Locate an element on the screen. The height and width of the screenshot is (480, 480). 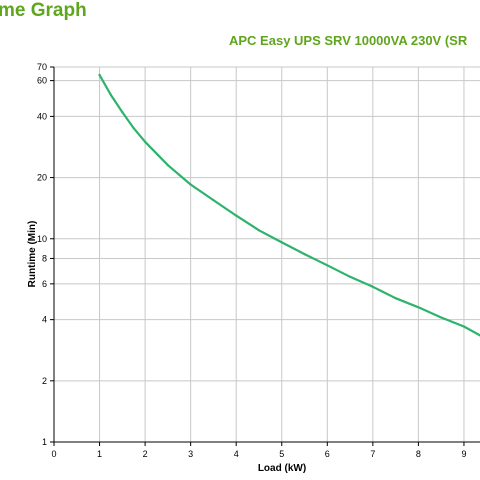
y-tick-label: 1 is located at coordinates (44, 442).